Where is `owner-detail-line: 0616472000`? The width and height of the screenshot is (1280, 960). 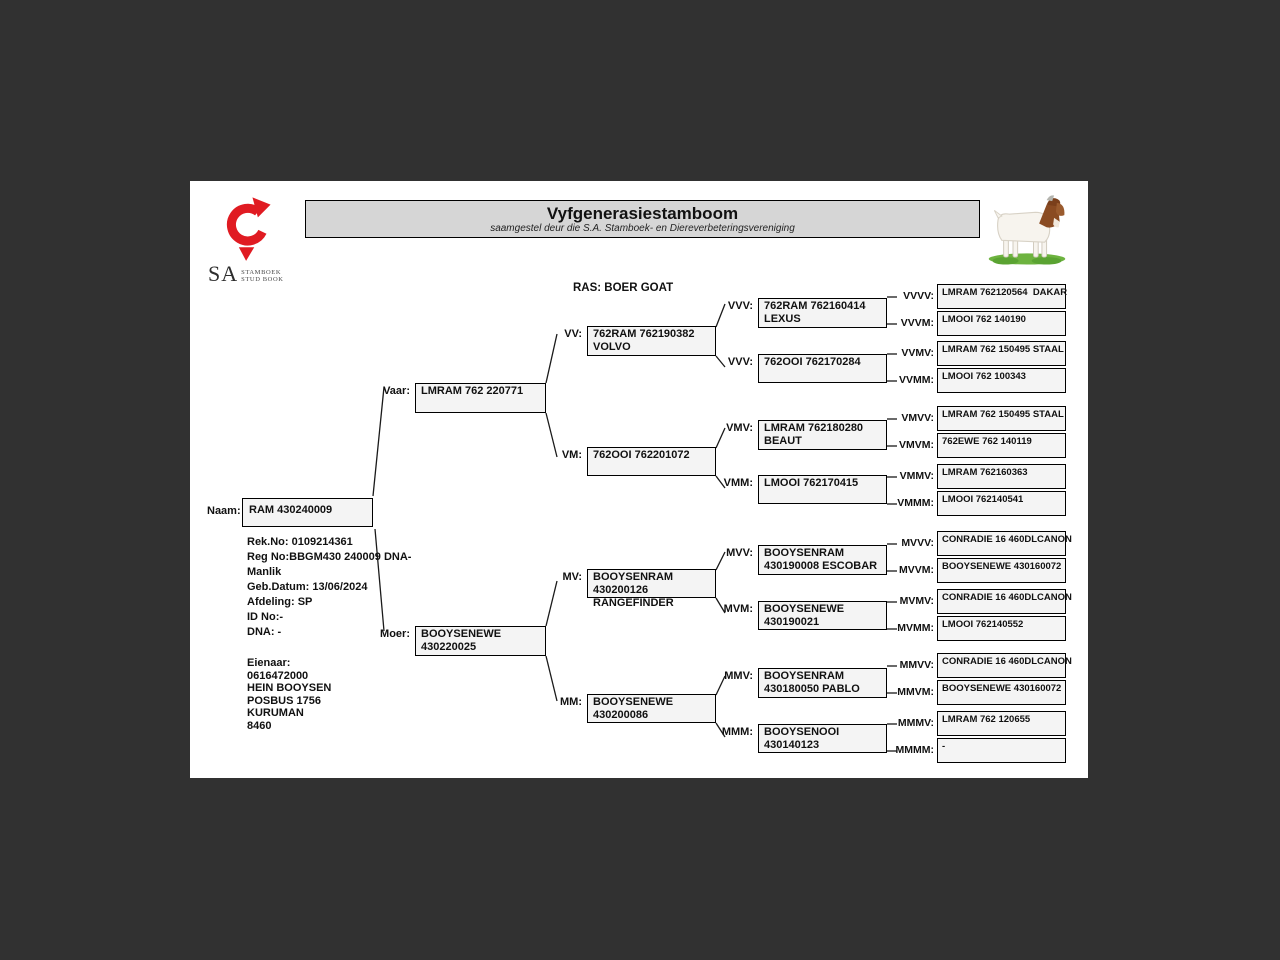 owner-detail-line: 0616472000 is located at coordinates (278, 675).